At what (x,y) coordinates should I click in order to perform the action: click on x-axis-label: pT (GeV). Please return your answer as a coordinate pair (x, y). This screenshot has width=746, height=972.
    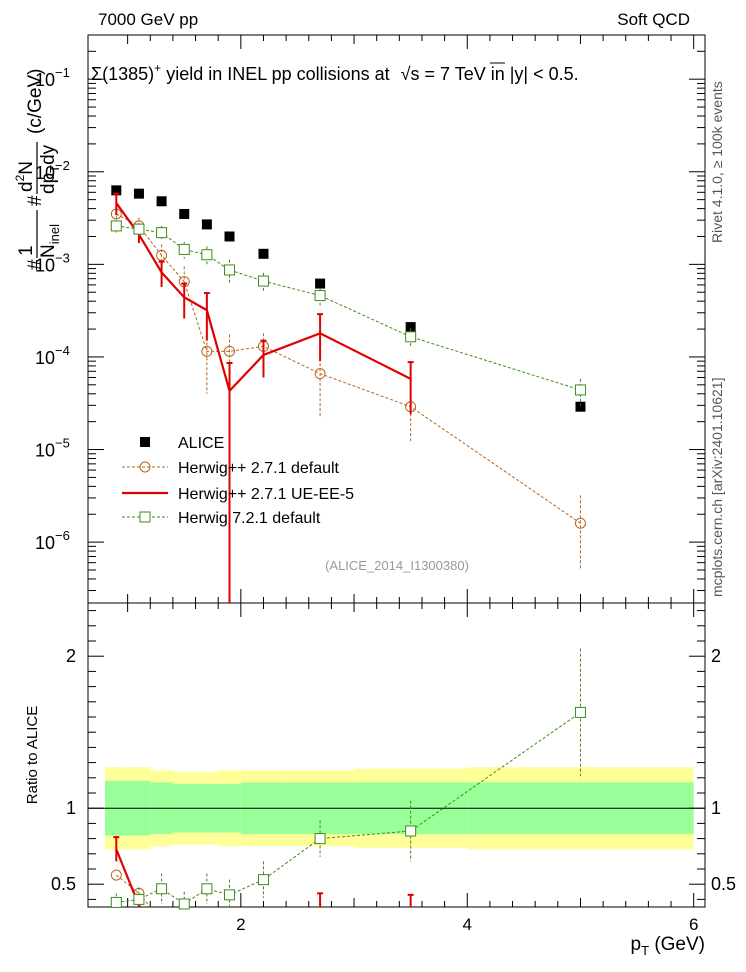
    Looking at the image, I should click on (668, 946).